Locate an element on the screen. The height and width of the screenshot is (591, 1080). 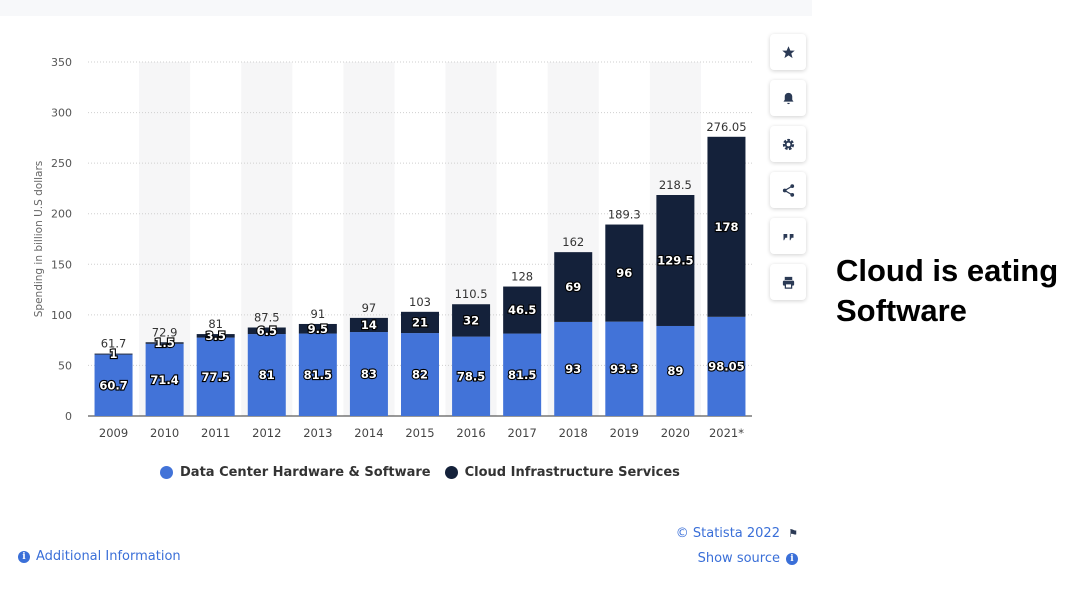
total-value-label: 276.05 is located at coordinates (726, 127).